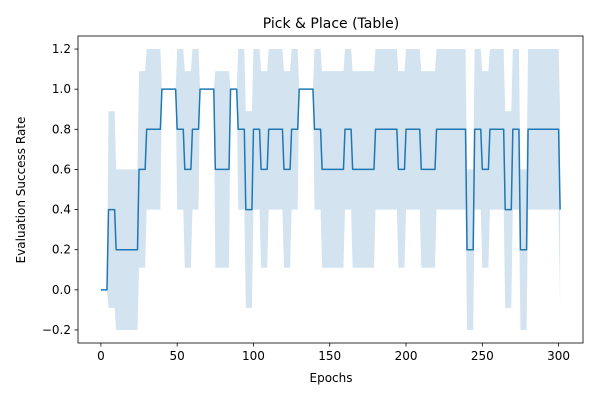 The width and height of the screenshot is (600, 400). Describe the element at coordinates (61, 290) in the screenshot. I see `y-tick-label: 0.0` at that location.